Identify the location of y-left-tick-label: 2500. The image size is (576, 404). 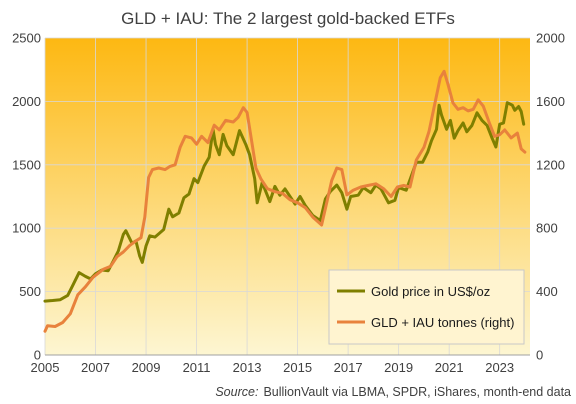
(26, 38).